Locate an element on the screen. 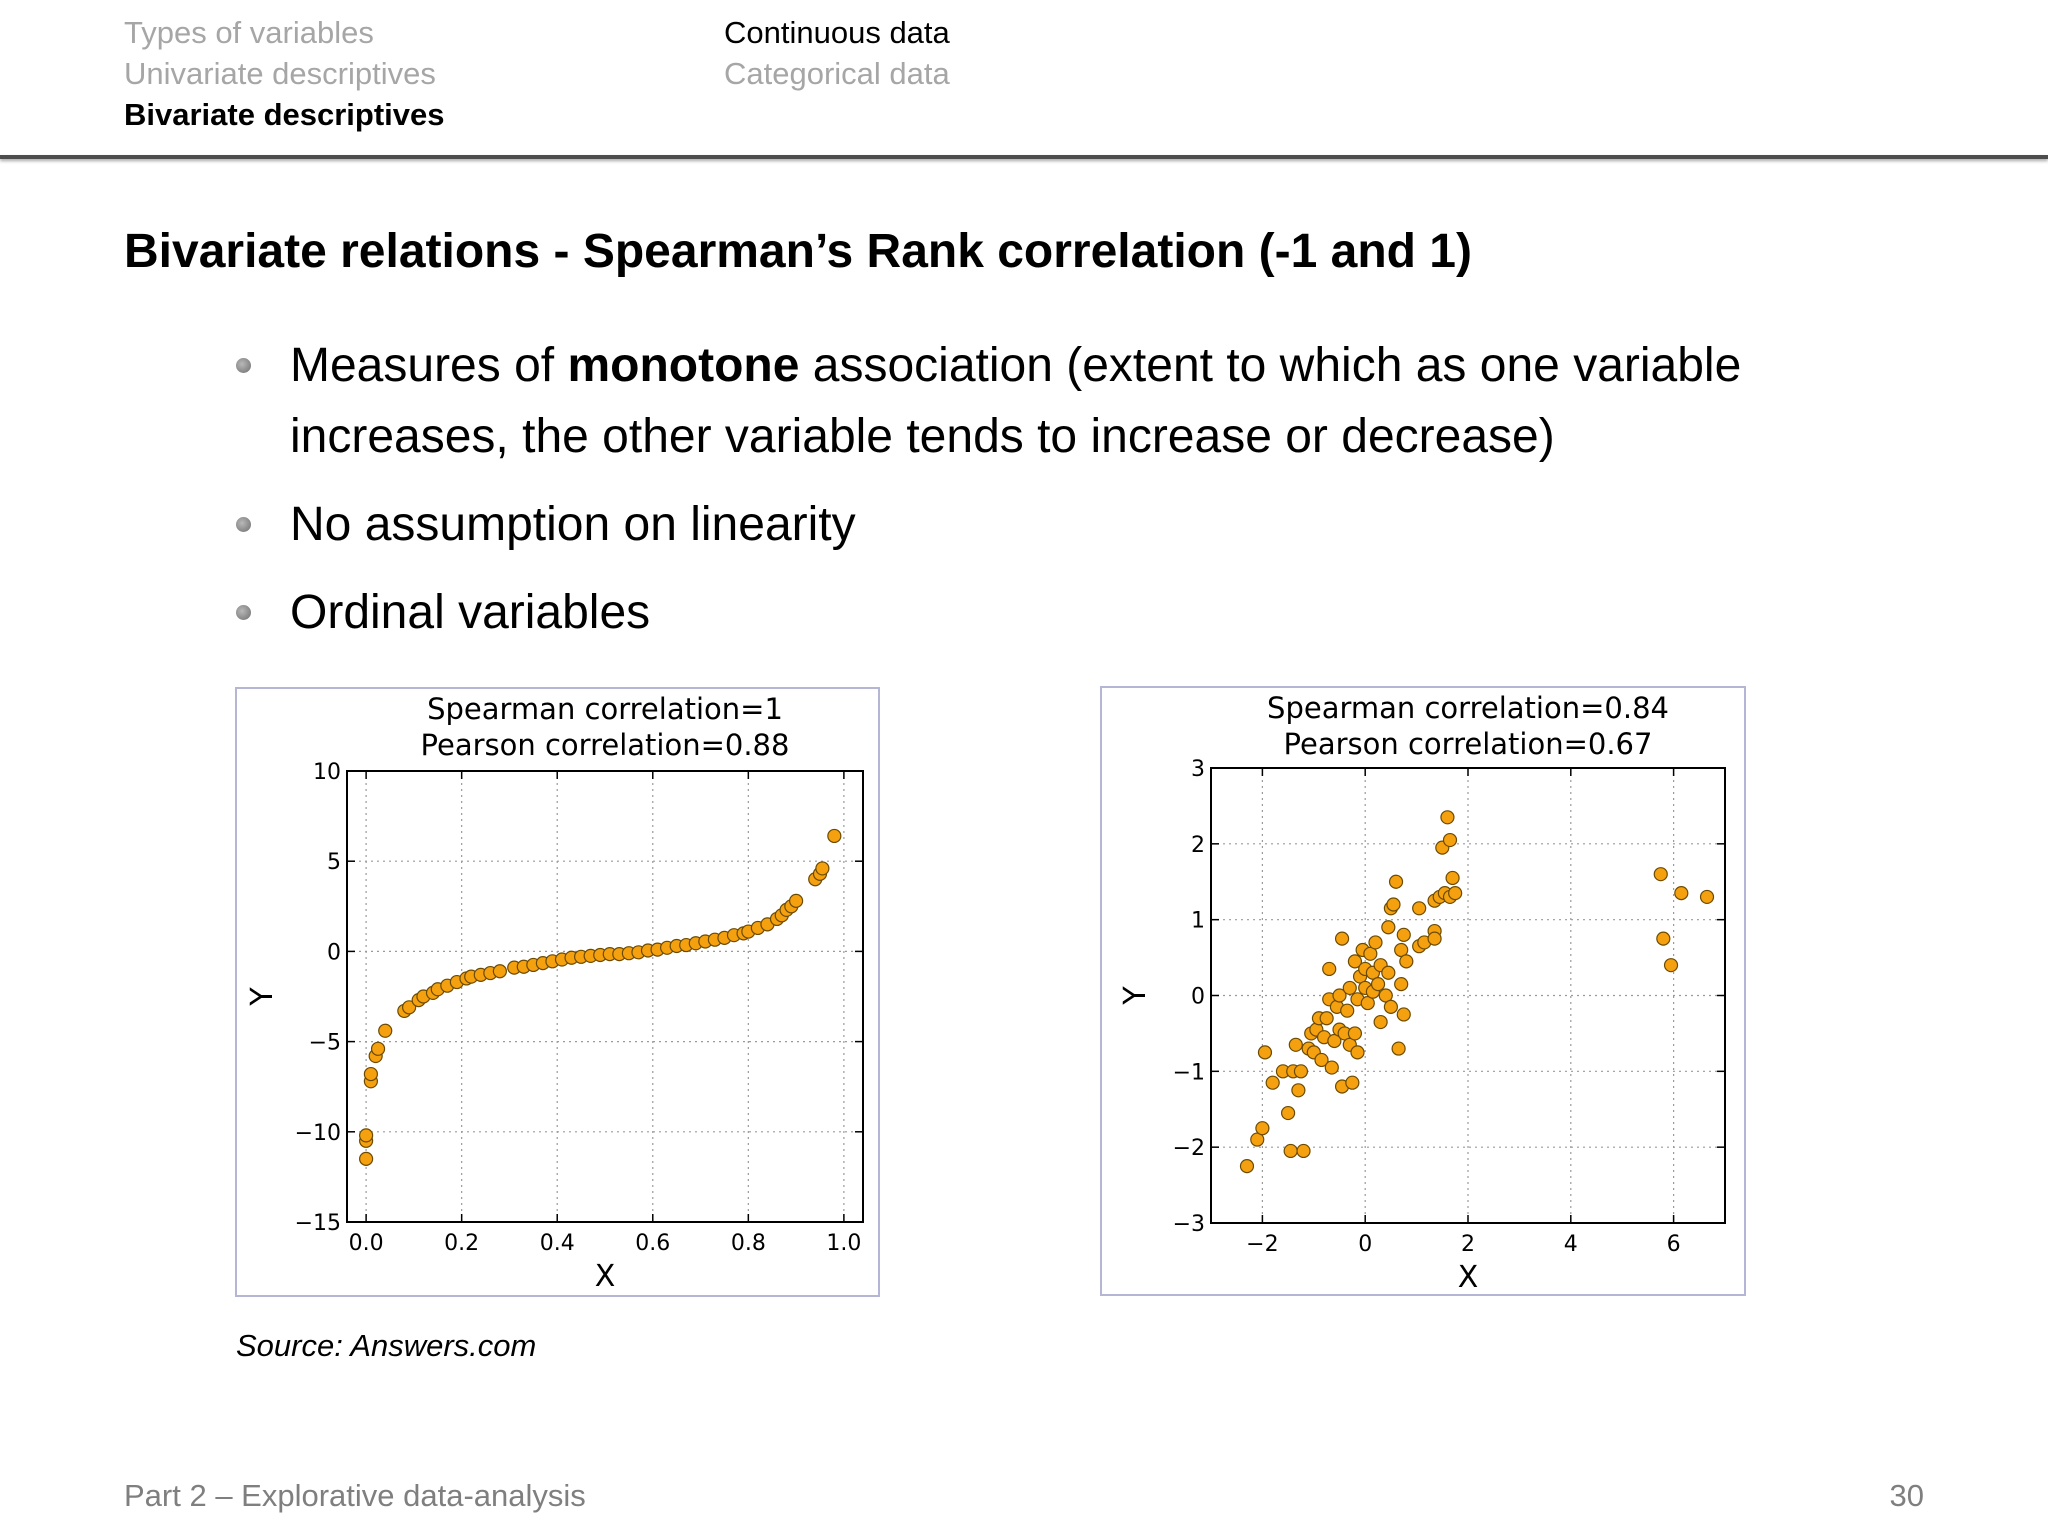 This screenshot has height=1536, width=2048. x-tick-label: 1.0 is located at coordinates (843, 1243).